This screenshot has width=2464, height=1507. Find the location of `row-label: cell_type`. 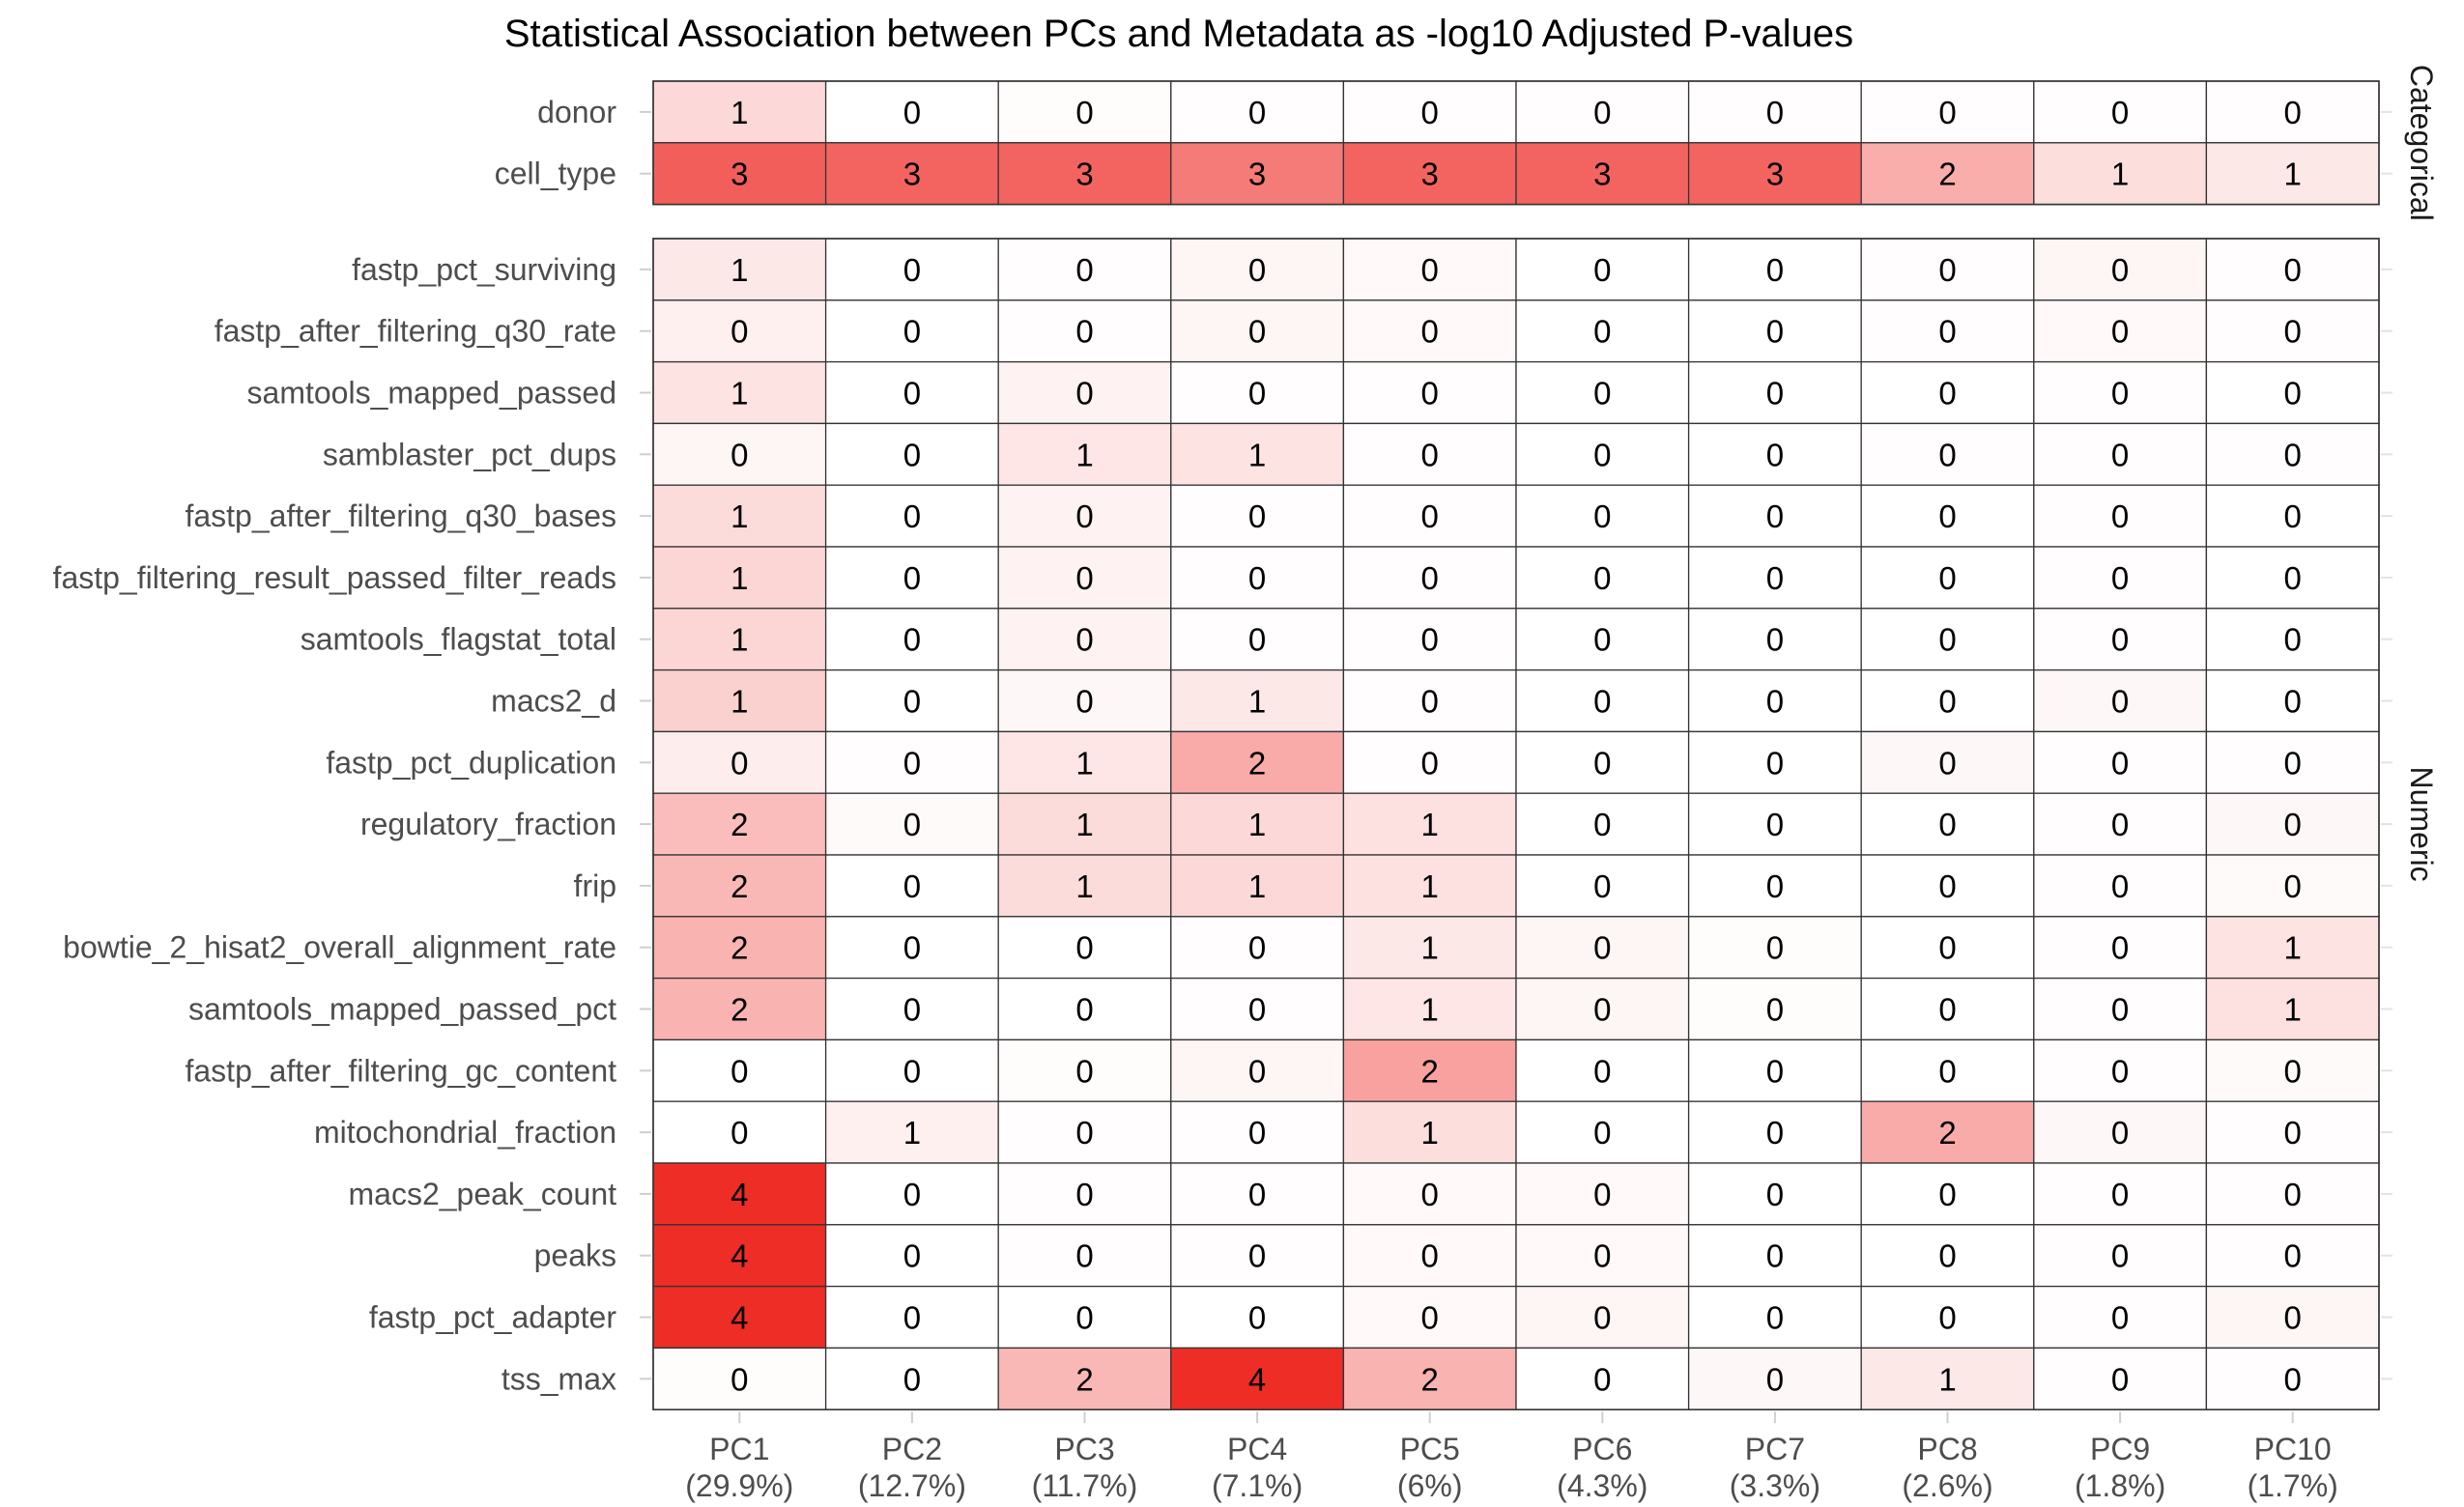

row-label: cell_type is located at coordinates (555, 173).